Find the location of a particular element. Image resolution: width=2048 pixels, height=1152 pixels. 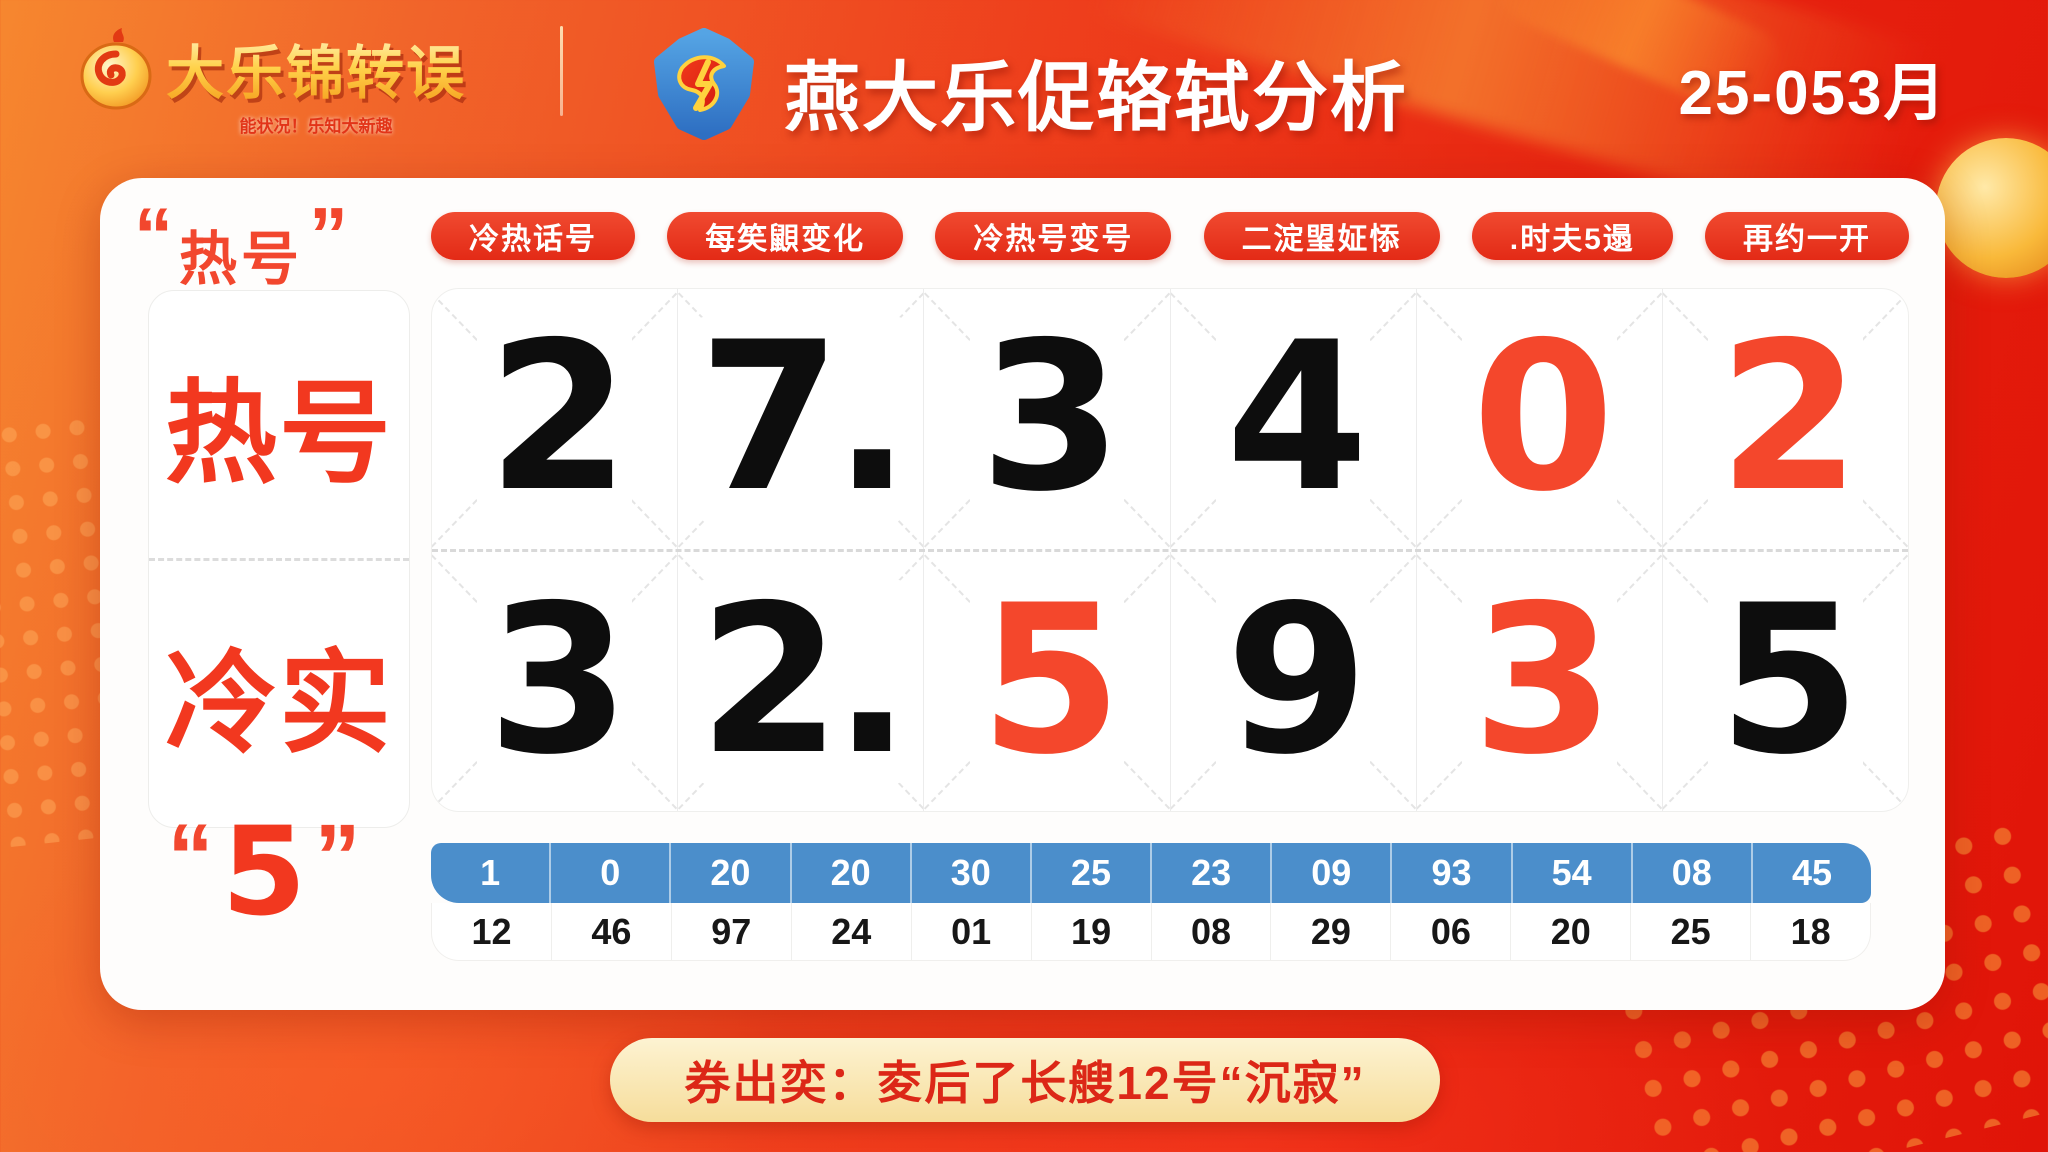

hot-number-quoted-label: “ 热号 ” is located at coordinates (241, 243).